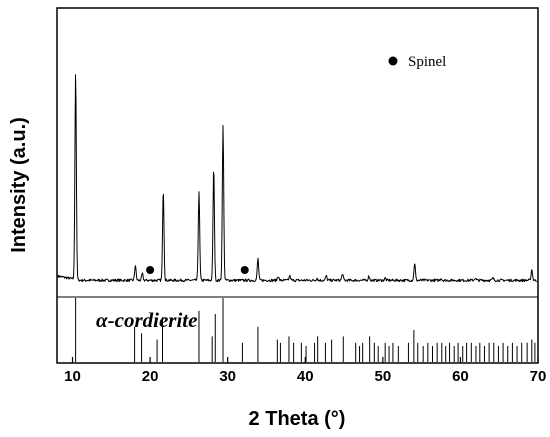 This screenshot has width=550, height=437. I want to click on spinel-markers, so click(197, 270).